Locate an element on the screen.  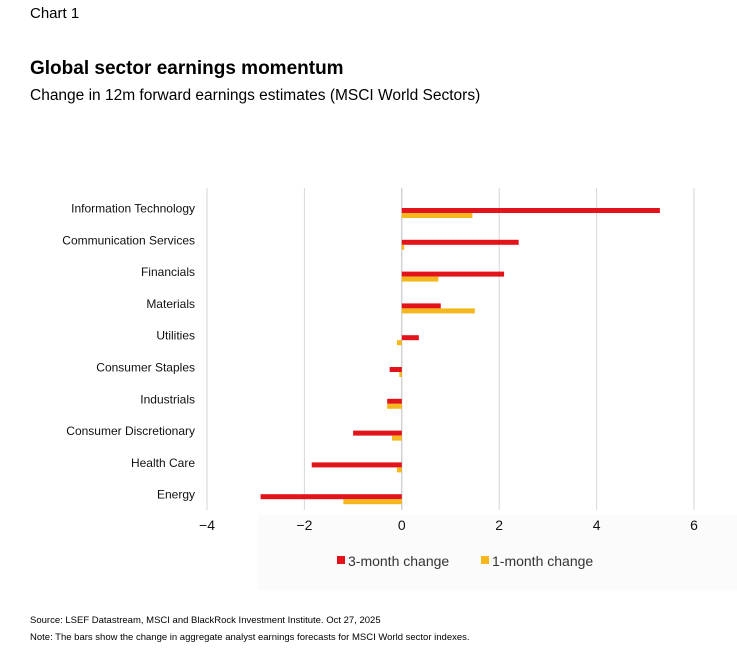
x-tick-label: 4 is located at coordinates (597, 525).